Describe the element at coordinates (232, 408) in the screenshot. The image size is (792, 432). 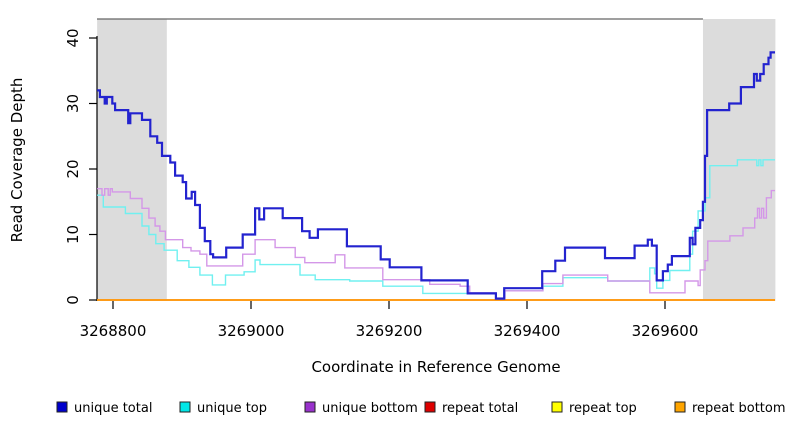
I see `legend-label: unique top` at that location.